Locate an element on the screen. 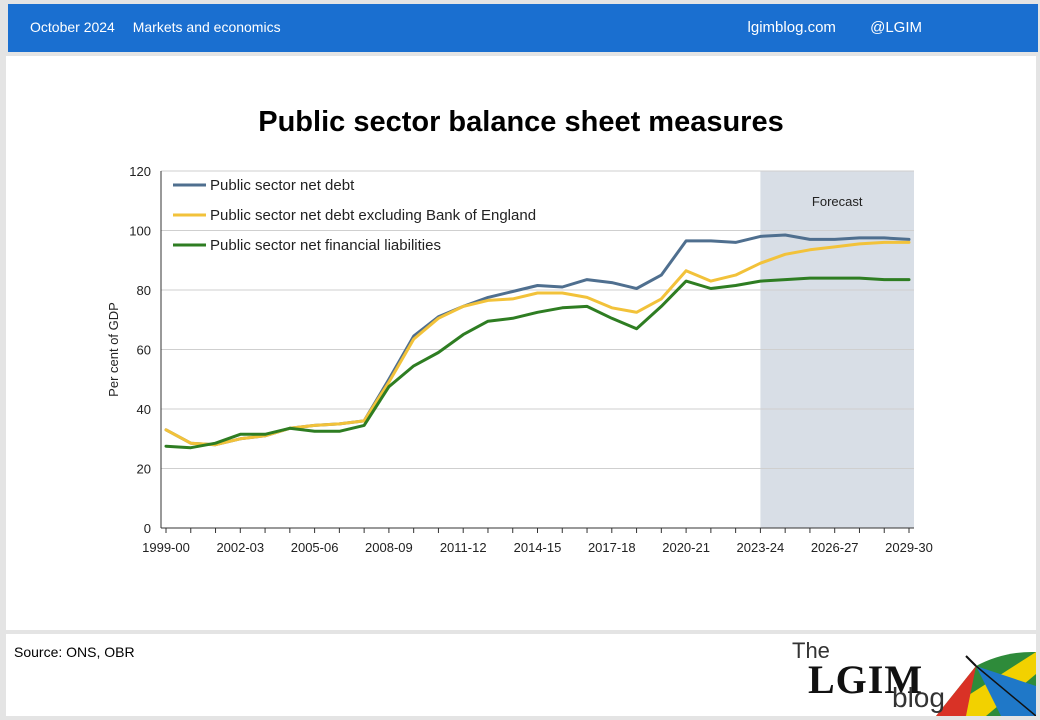 This screenshot has height=720, width=1040. y-tick-label: 40 is located at coordinates (144, 409).